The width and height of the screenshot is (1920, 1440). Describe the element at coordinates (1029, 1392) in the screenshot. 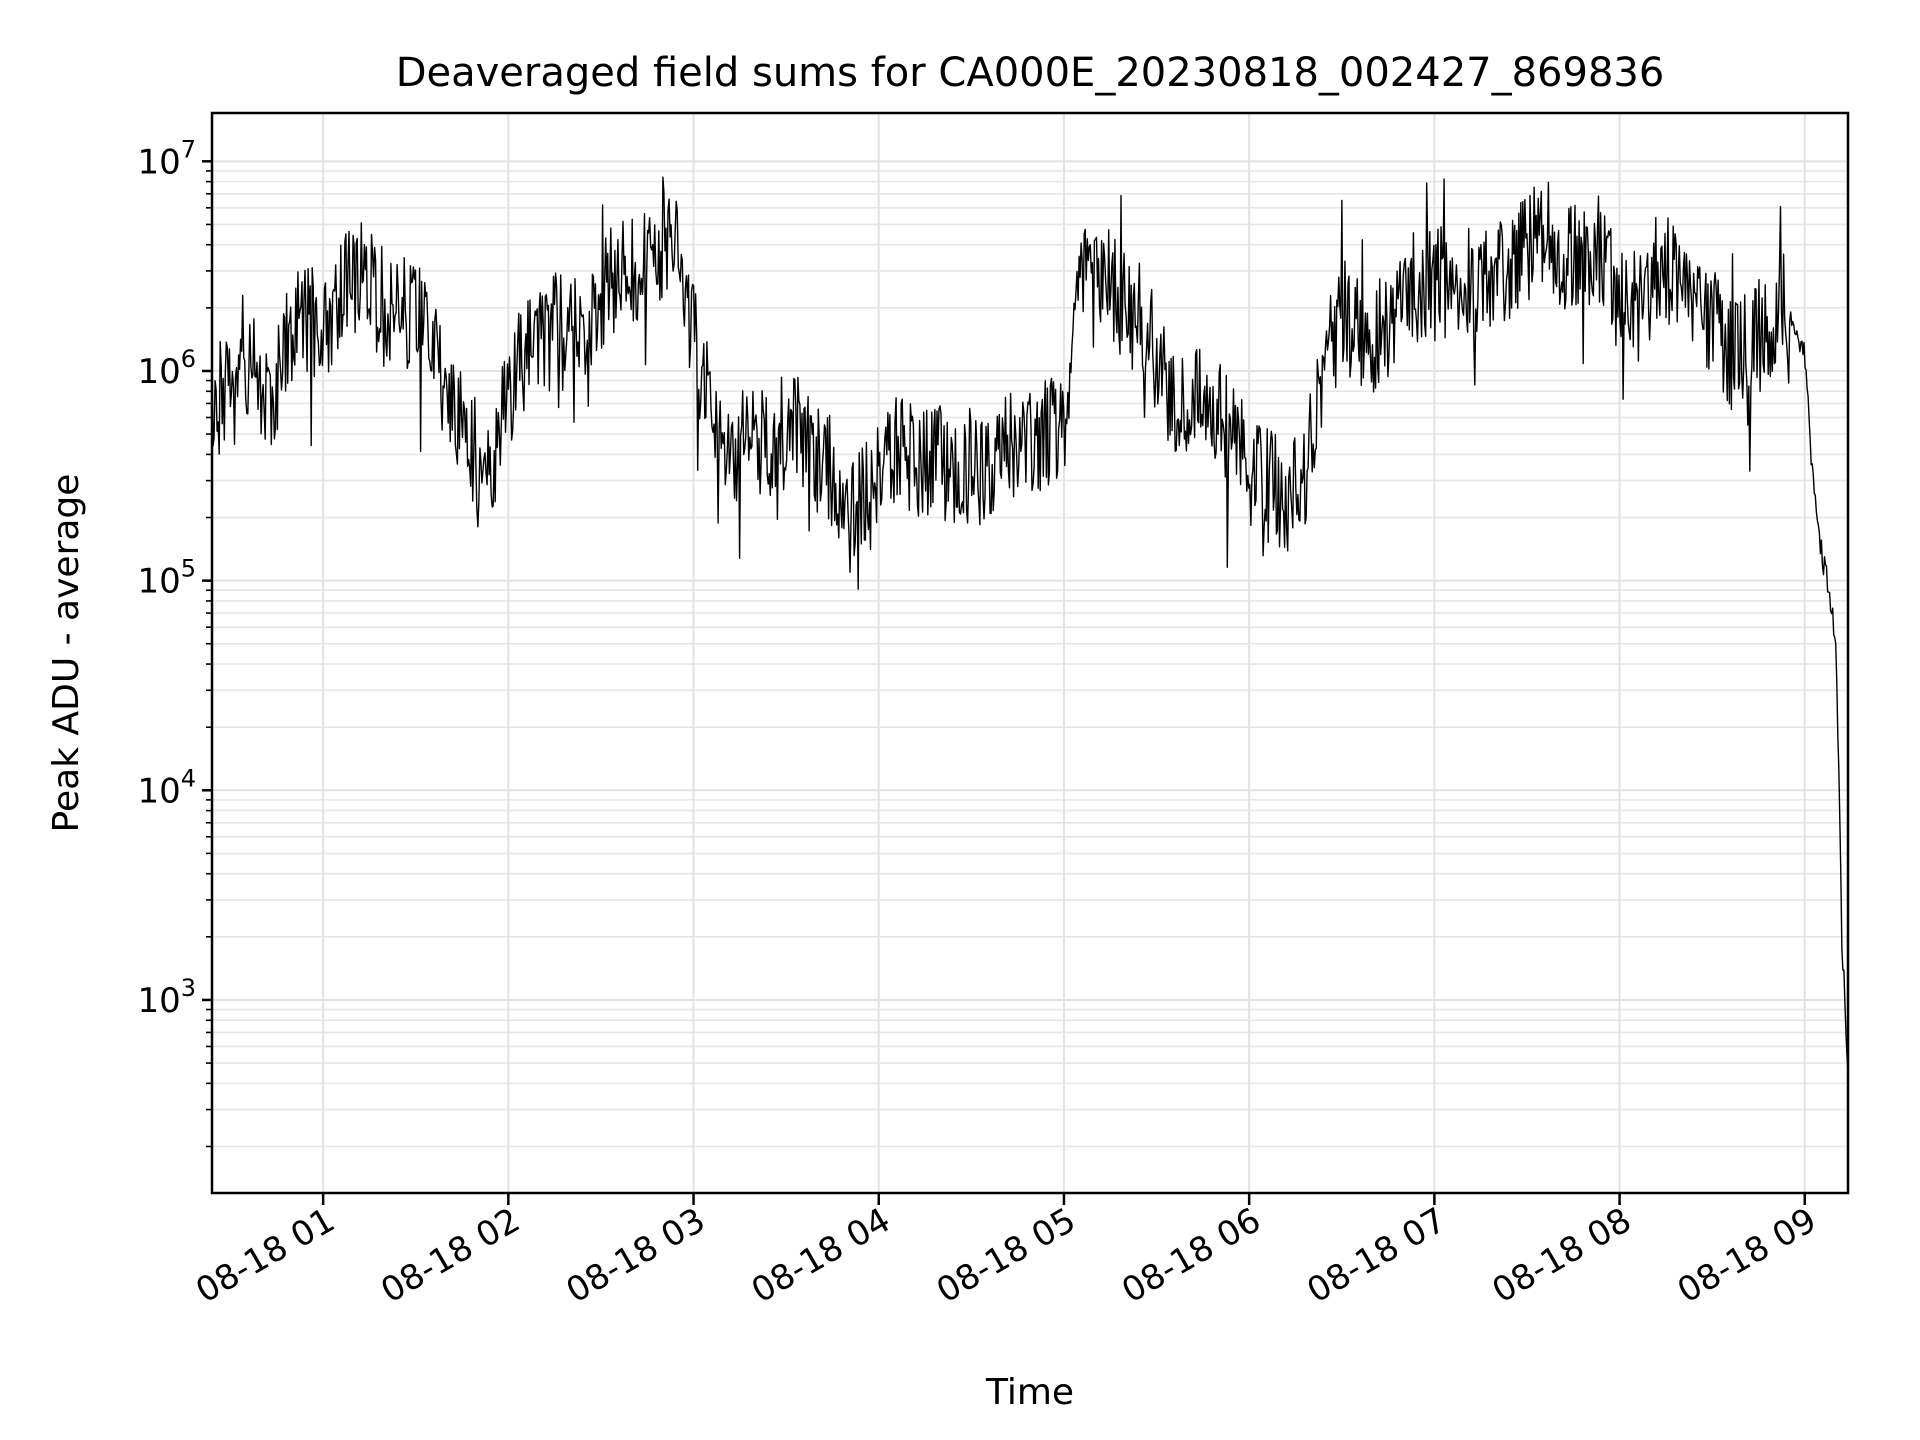

I see `x-axis-label: Time` at that location.